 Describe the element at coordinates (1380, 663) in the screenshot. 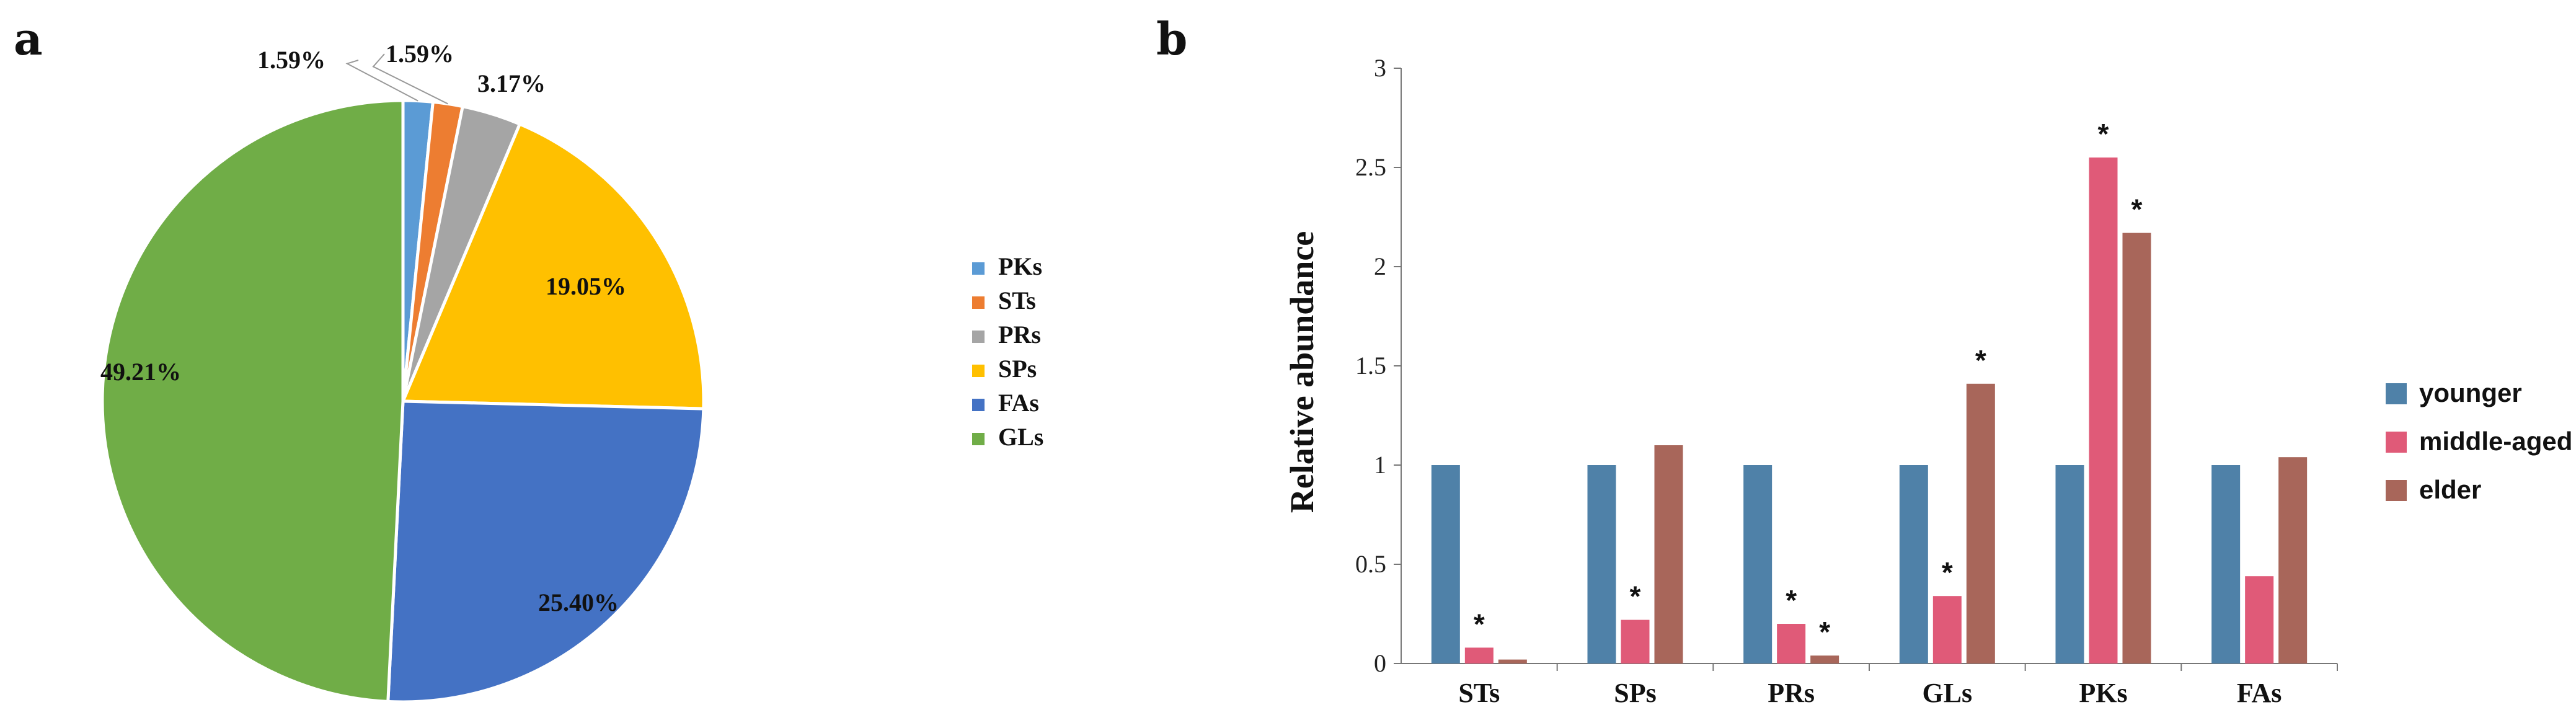

I see `y-tick-label: 0` at that location.